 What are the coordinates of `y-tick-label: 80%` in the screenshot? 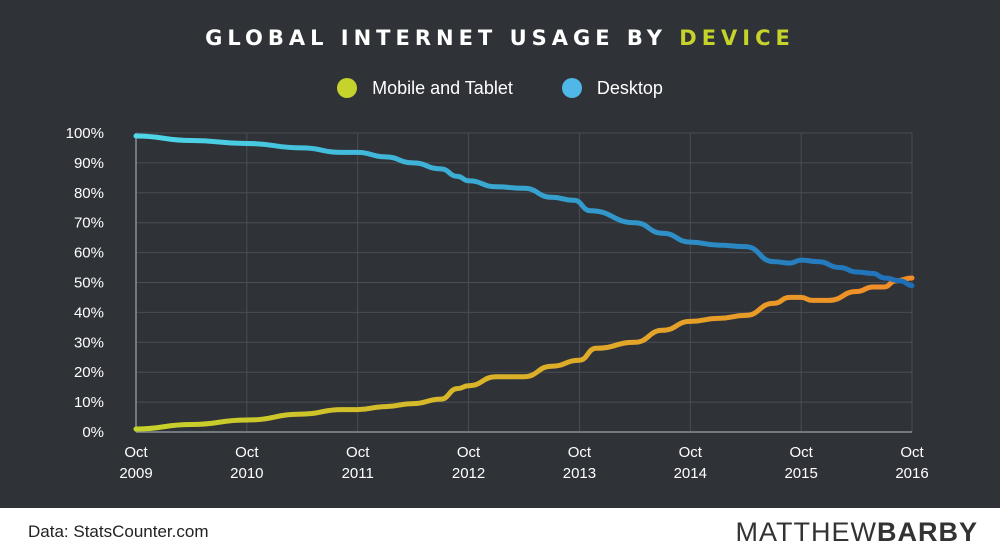 It's located at (89, 193).